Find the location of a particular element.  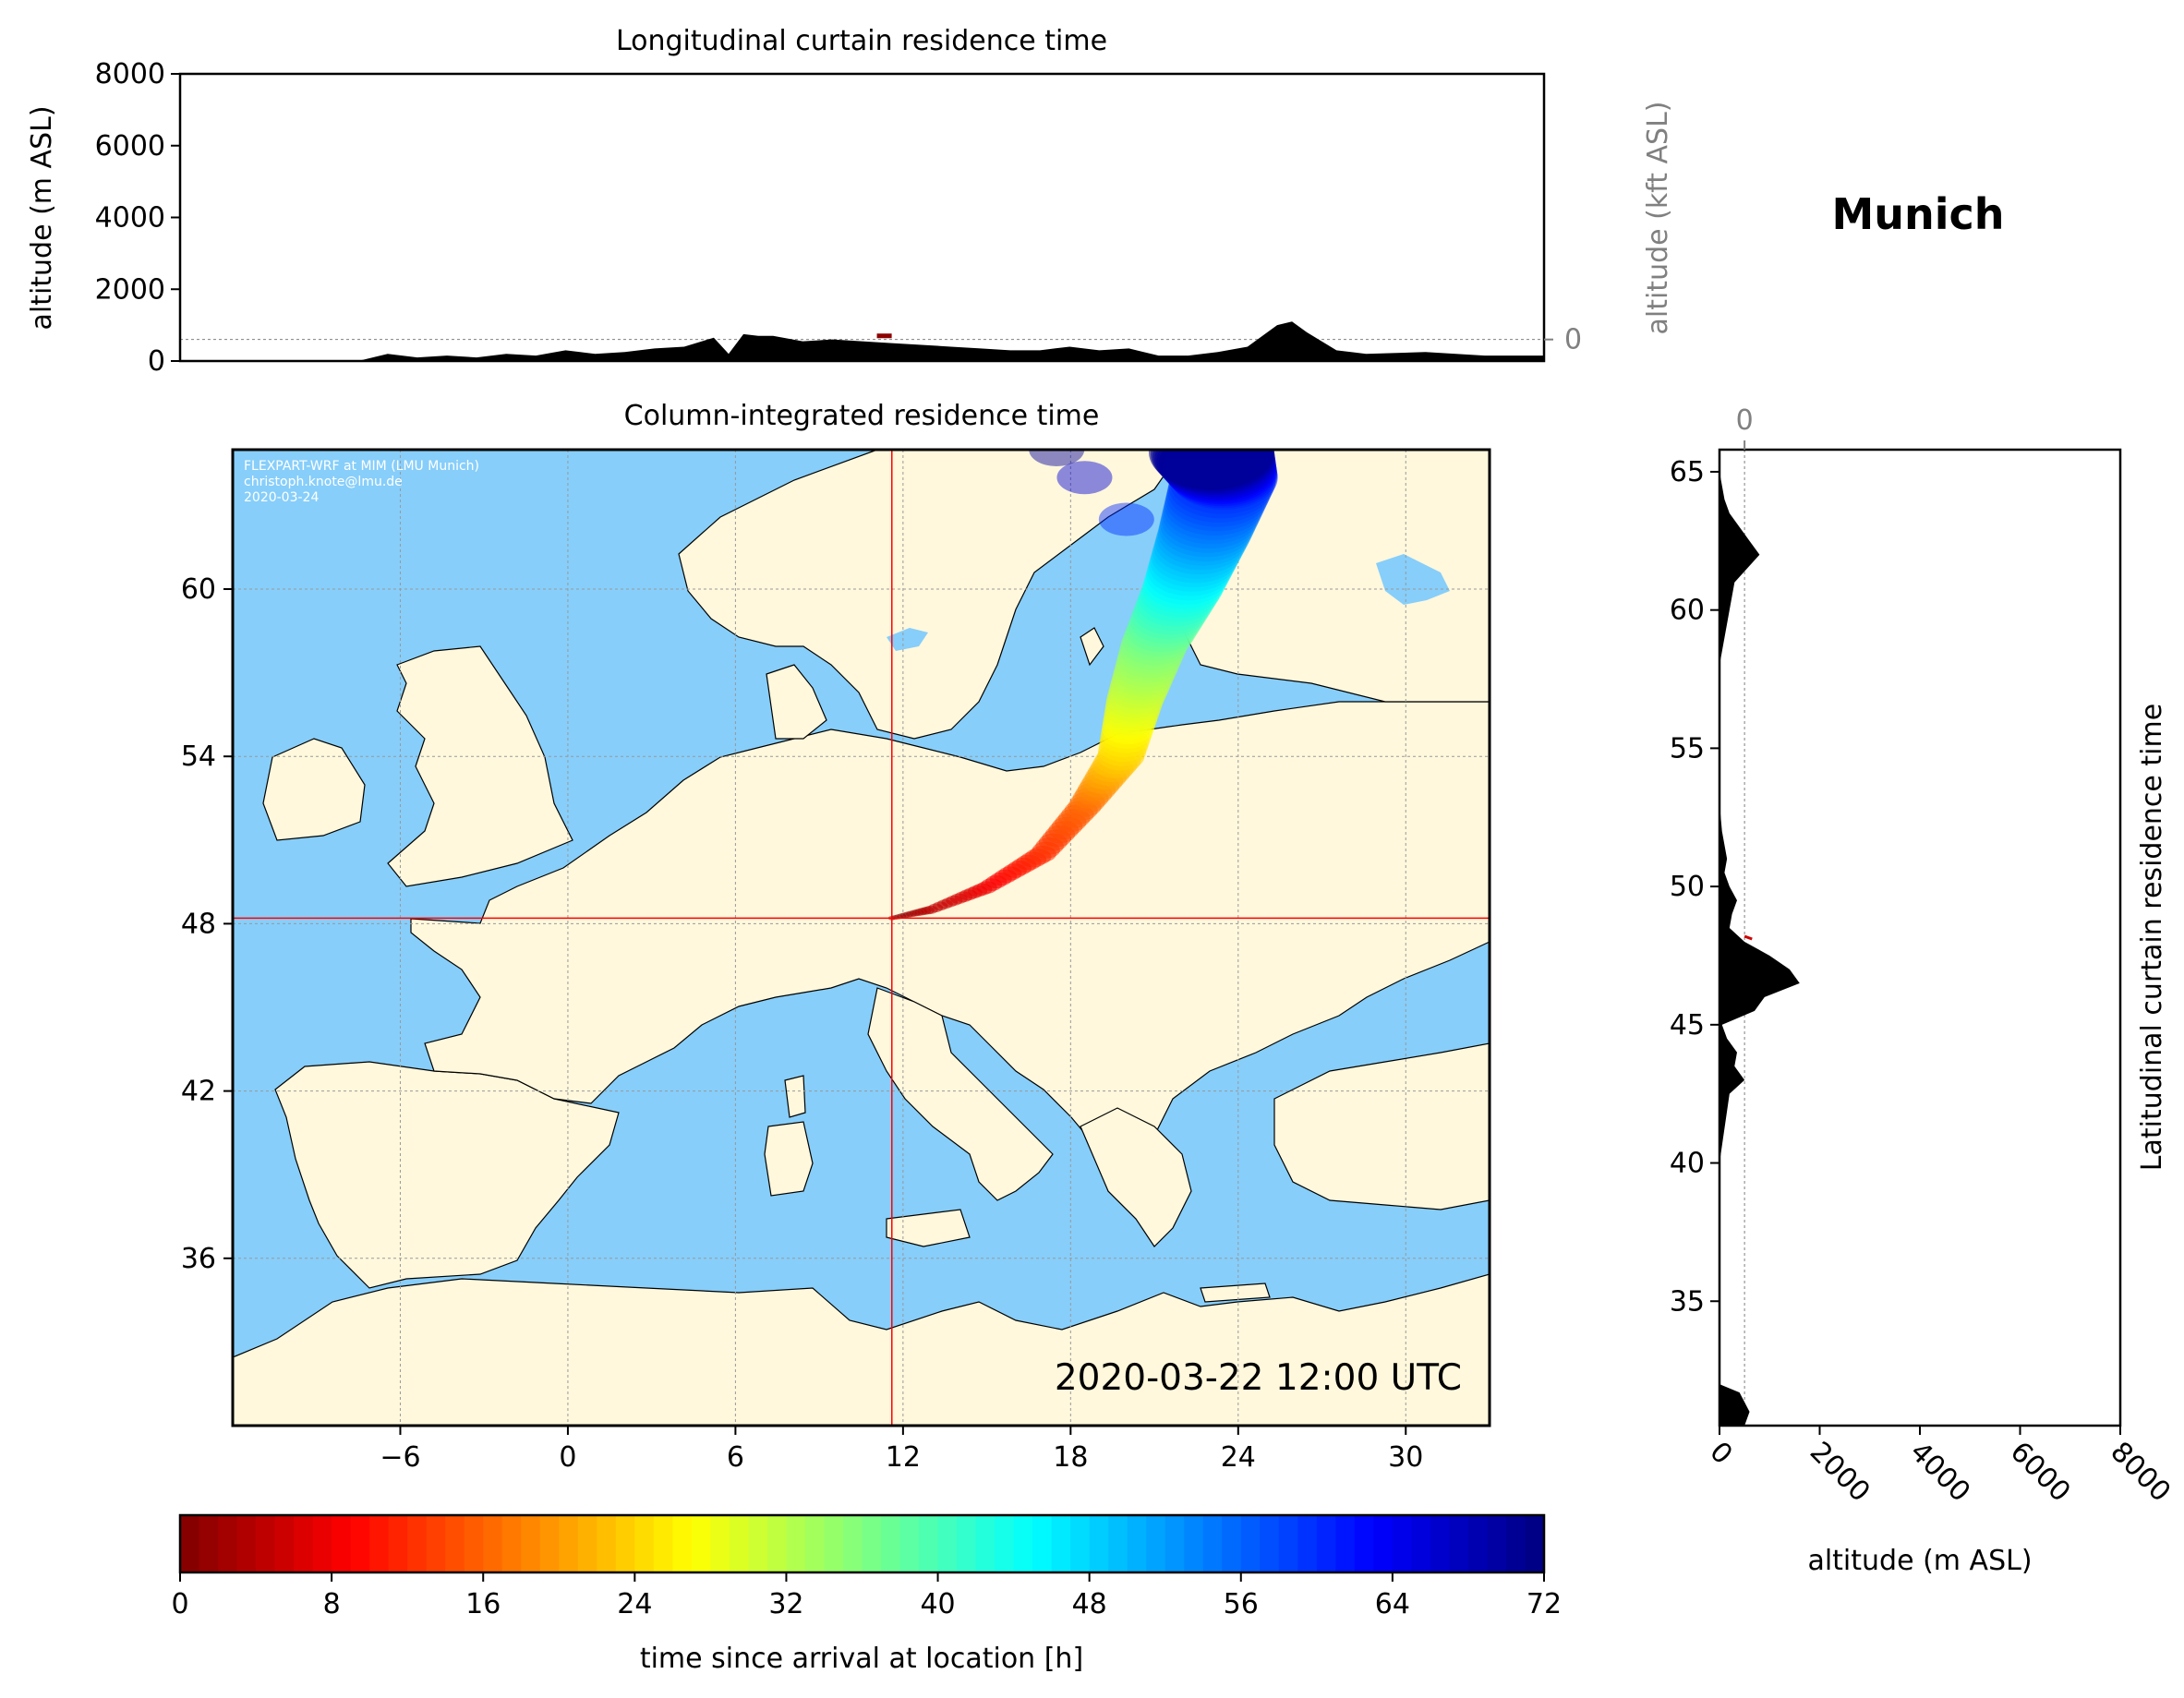

colorbar-tick-label: 48 is located at coordinates (1089, 1604).